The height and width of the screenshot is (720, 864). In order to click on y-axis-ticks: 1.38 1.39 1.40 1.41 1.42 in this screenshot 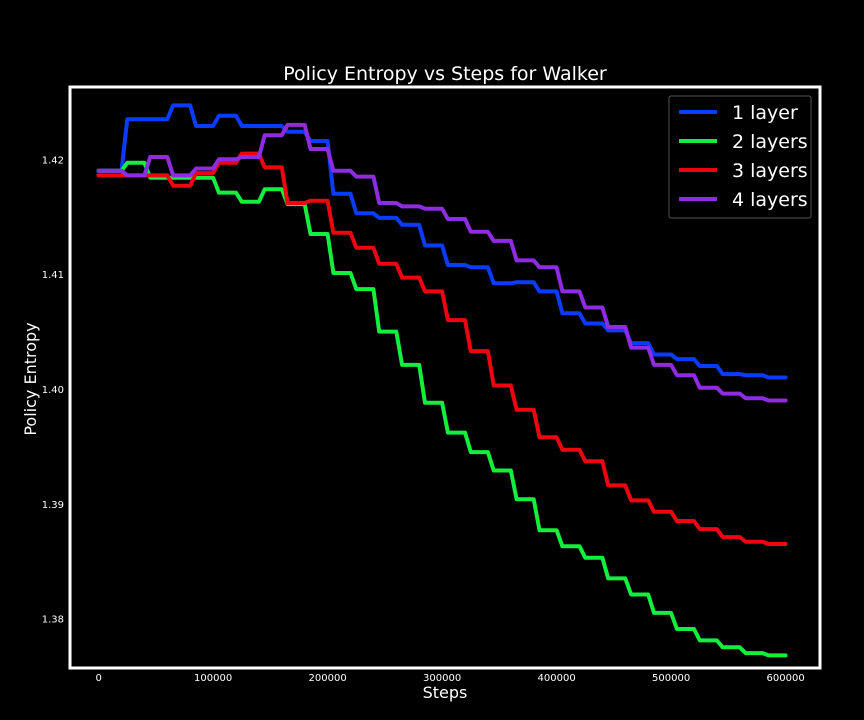, I will do `click(53, 390)`.